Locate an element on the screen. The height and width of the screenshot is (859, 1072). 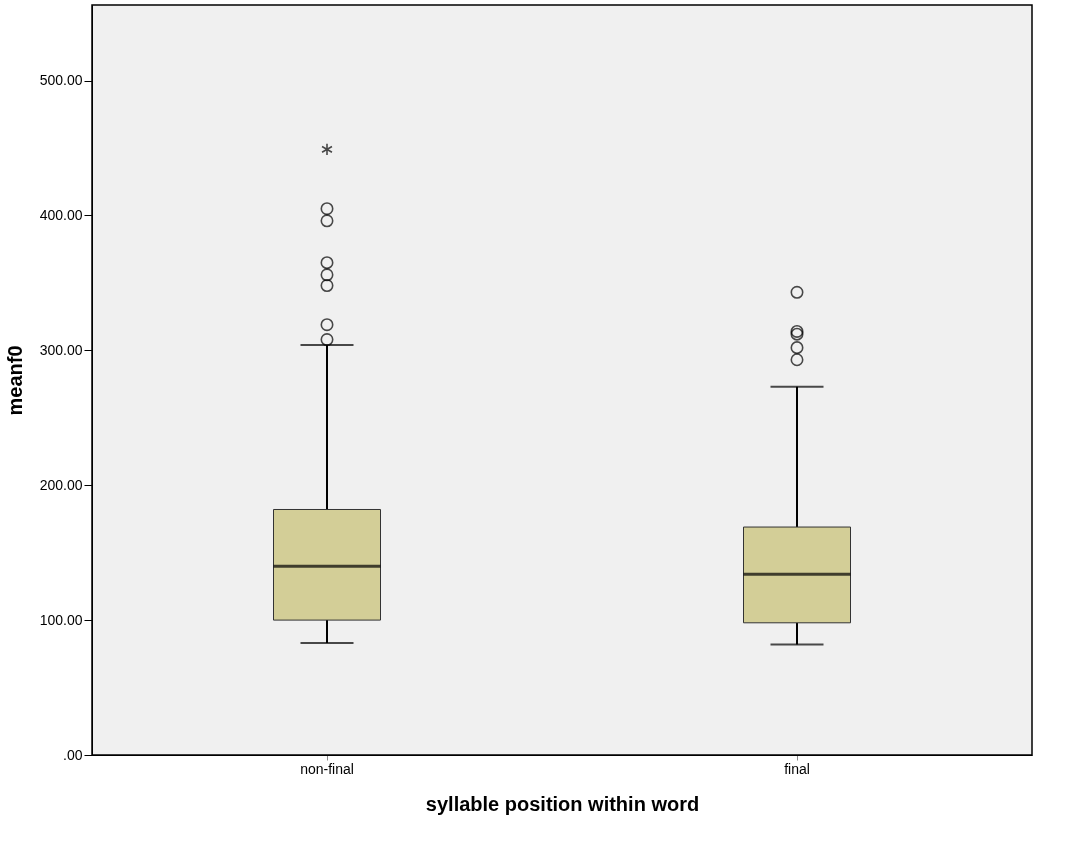
y-tick-label: .00 is located at coordinates (73, 754).